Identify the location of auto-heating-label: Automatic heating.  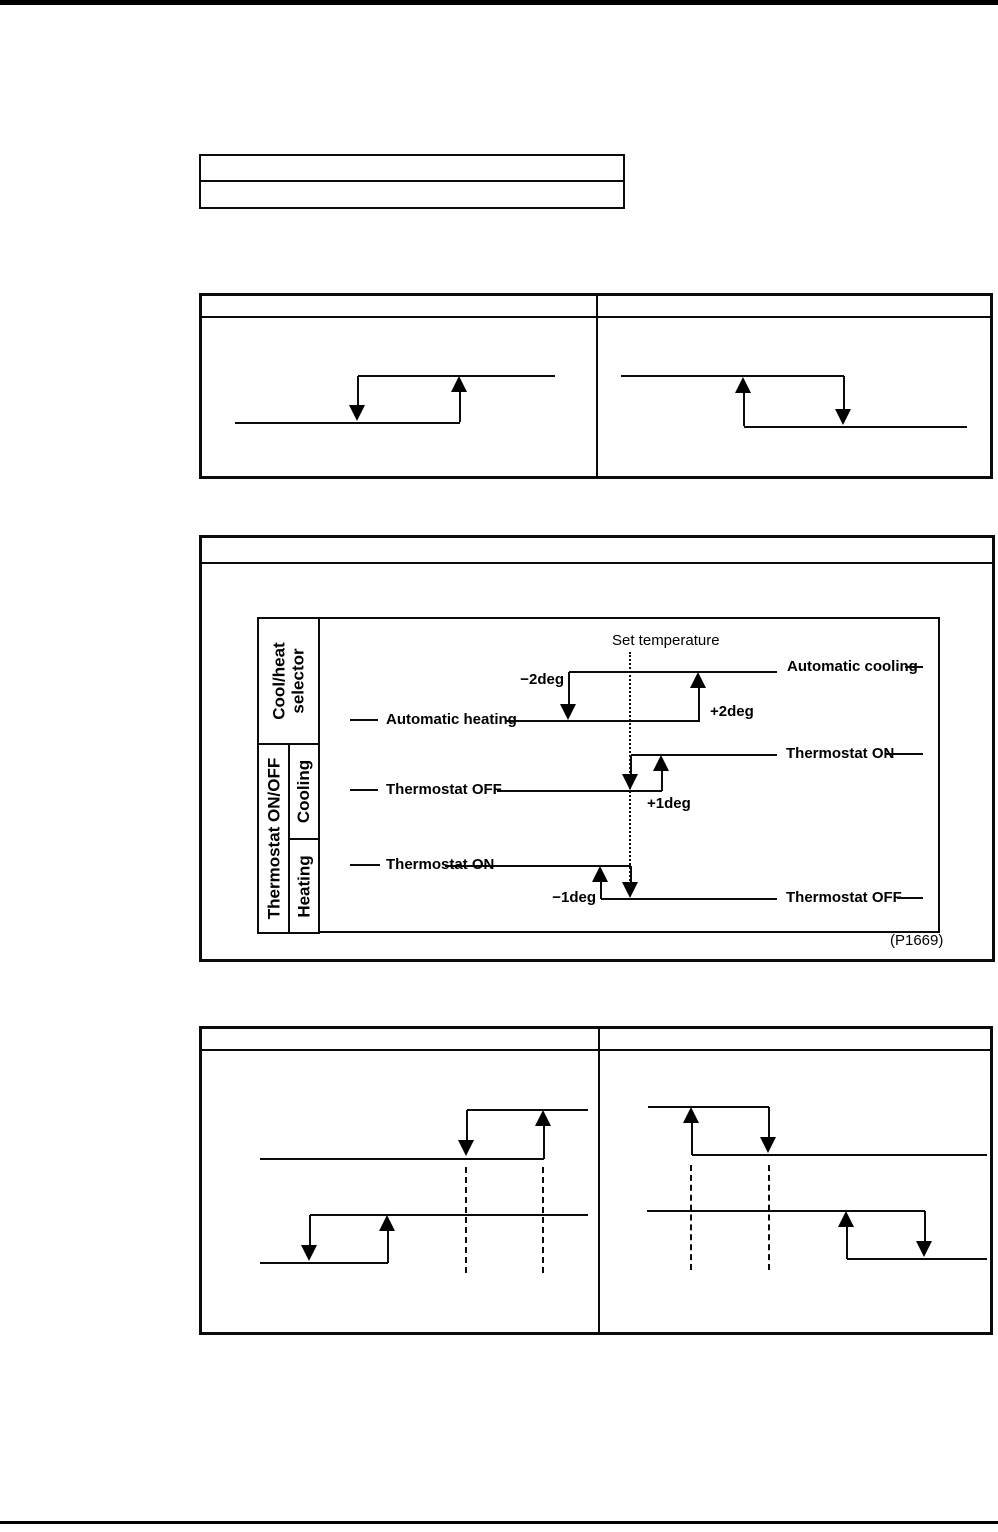
(451, 719).